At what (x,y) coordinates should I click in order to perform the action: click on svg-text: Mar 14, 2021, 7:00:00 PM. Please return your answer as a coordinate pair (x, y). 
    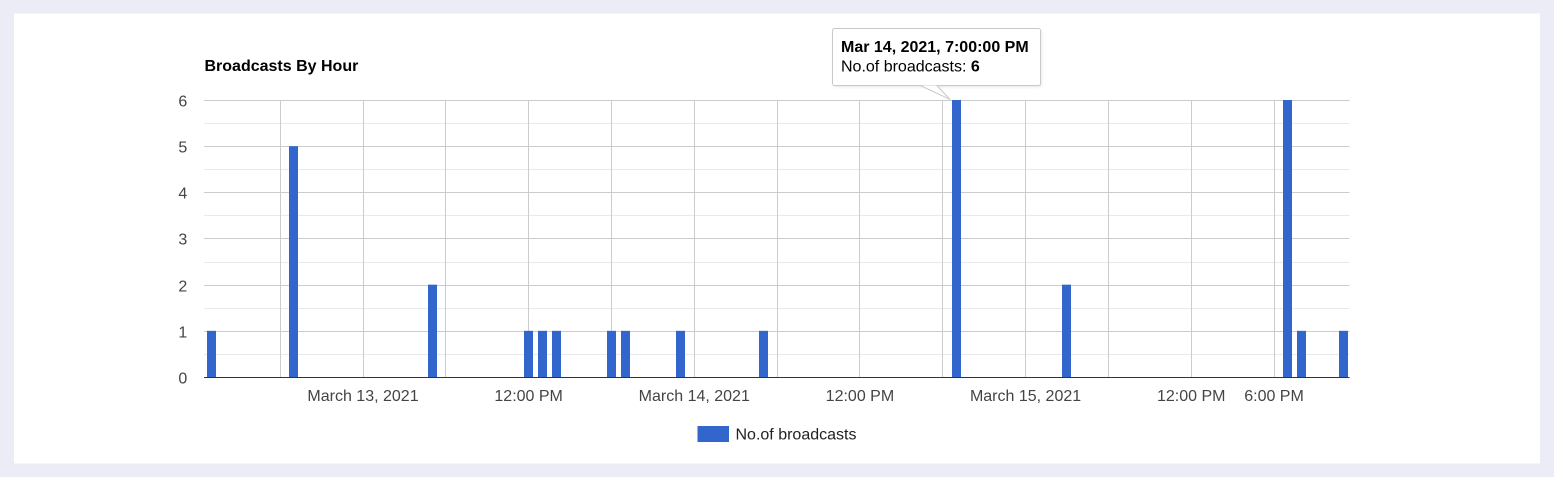
    Looking at the image, I should click on (935, 47).